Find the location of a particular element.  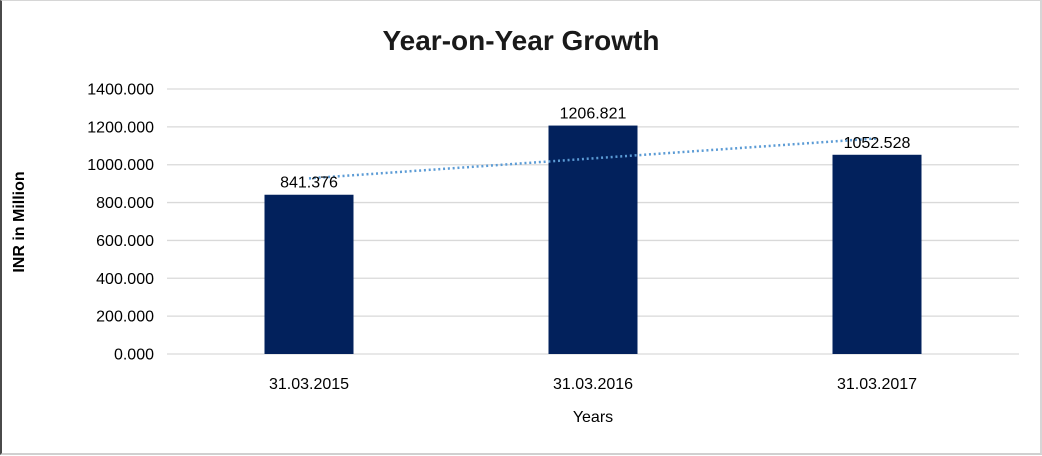

x-category-label: 31.03.2017 is located at coordinates (877, 384).